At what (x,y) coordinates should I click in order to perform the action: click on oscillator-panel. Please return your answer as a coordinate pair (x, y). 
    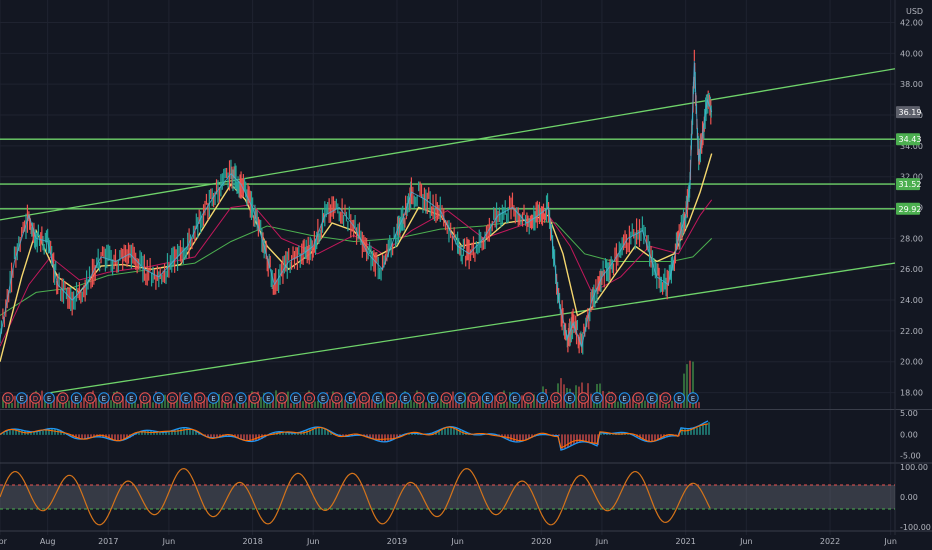
    Looking at the image, I should click on (447, 496).